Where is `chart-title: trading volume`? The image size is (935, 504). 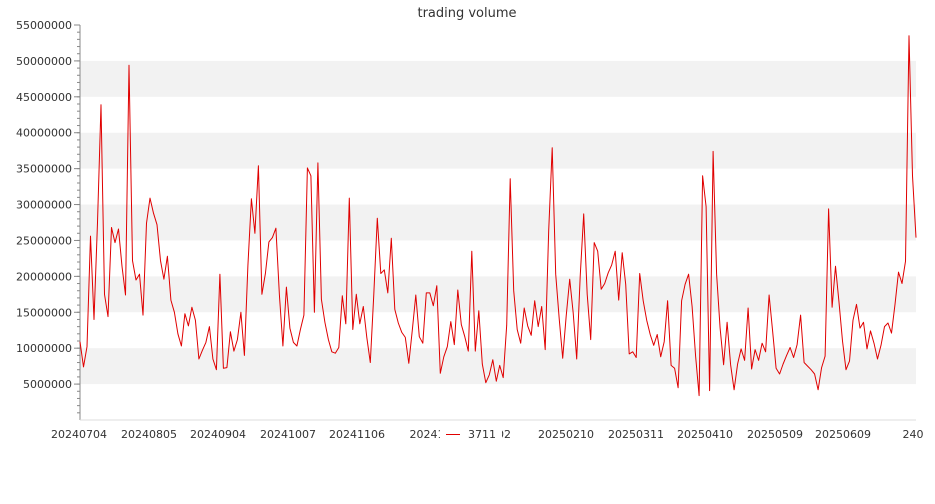 chart-title: trading volume is located at coordinates (466, 13).